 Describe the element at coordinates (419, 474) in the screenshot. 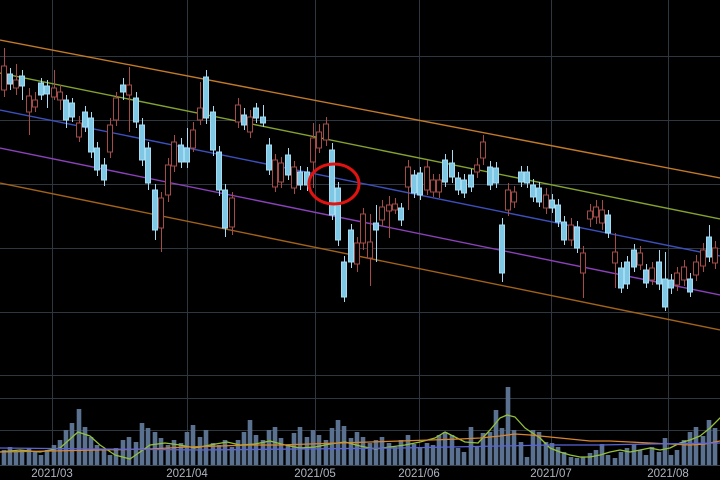

I see `x-axis-label: 2021/06` at that location.